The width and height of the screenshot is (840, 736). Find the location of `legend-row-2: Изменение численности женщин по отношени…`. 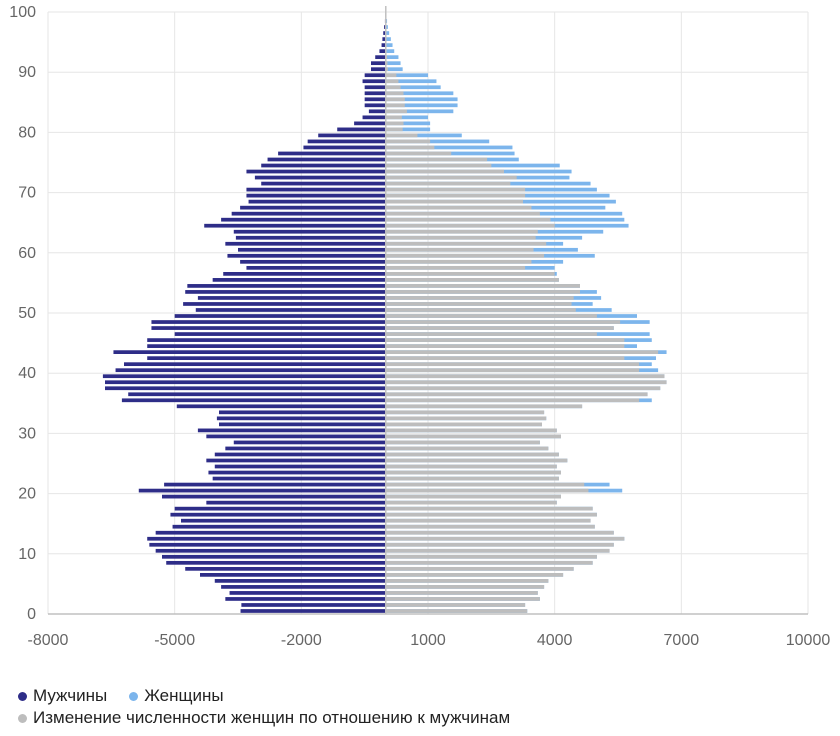

legend-row-2: Изменение численности женщин по отношени… is located at coordinates (275, 718).